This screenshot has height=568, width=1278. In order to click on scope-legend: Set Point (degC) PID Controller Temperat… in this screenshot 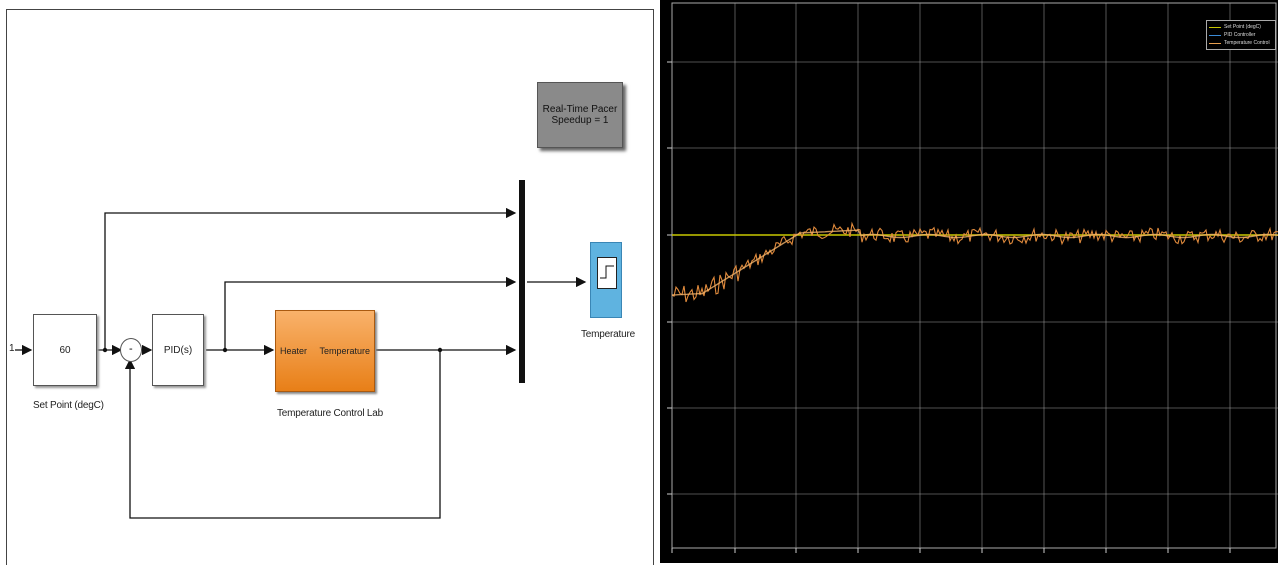, I will do `click(1241, 35)`.